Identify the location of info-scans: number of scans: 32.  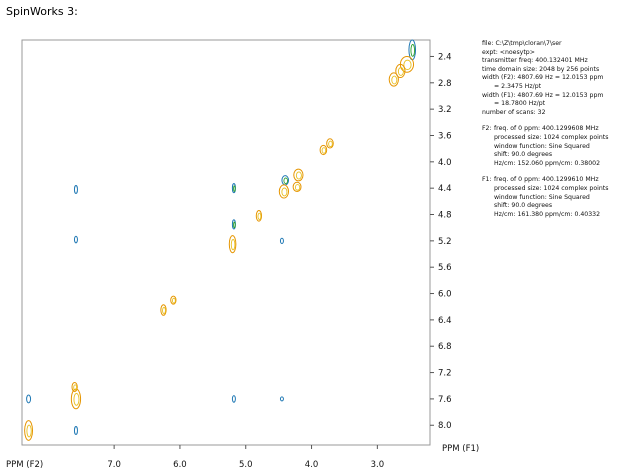
(514, 112).